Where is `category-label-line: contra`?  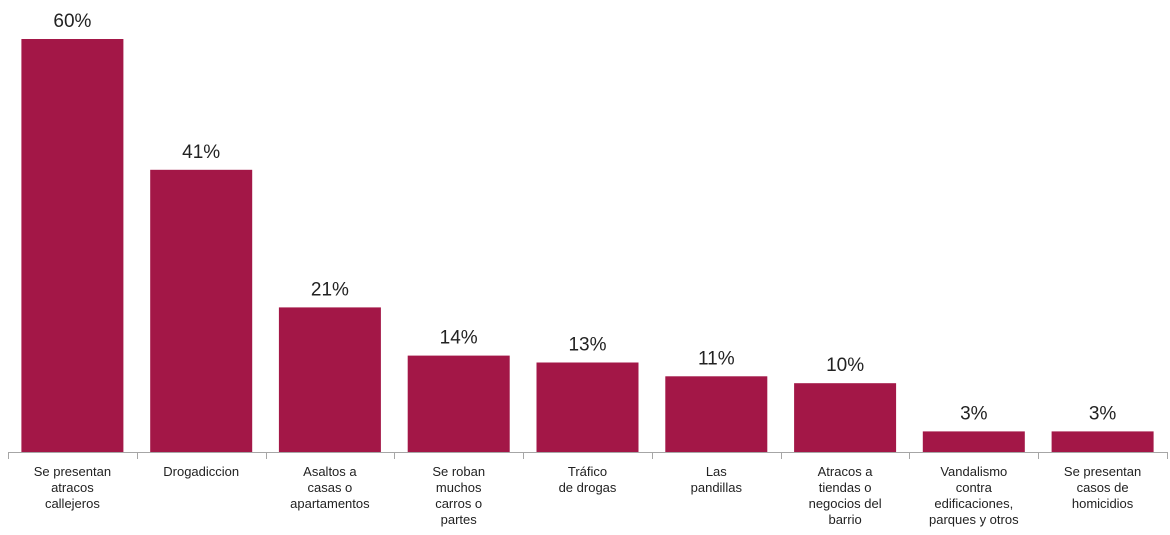 category-label-line: contra is located at coordinates (974, 487).